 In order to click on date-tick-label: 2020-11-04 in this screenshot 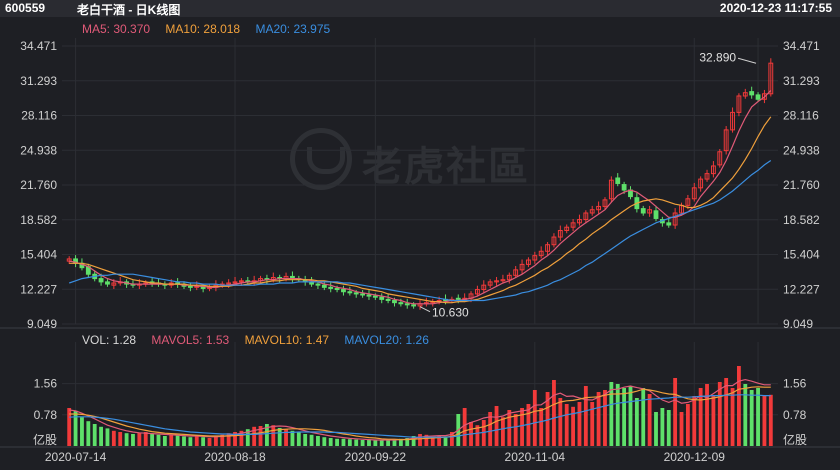, I will do `click(535, 457)`.